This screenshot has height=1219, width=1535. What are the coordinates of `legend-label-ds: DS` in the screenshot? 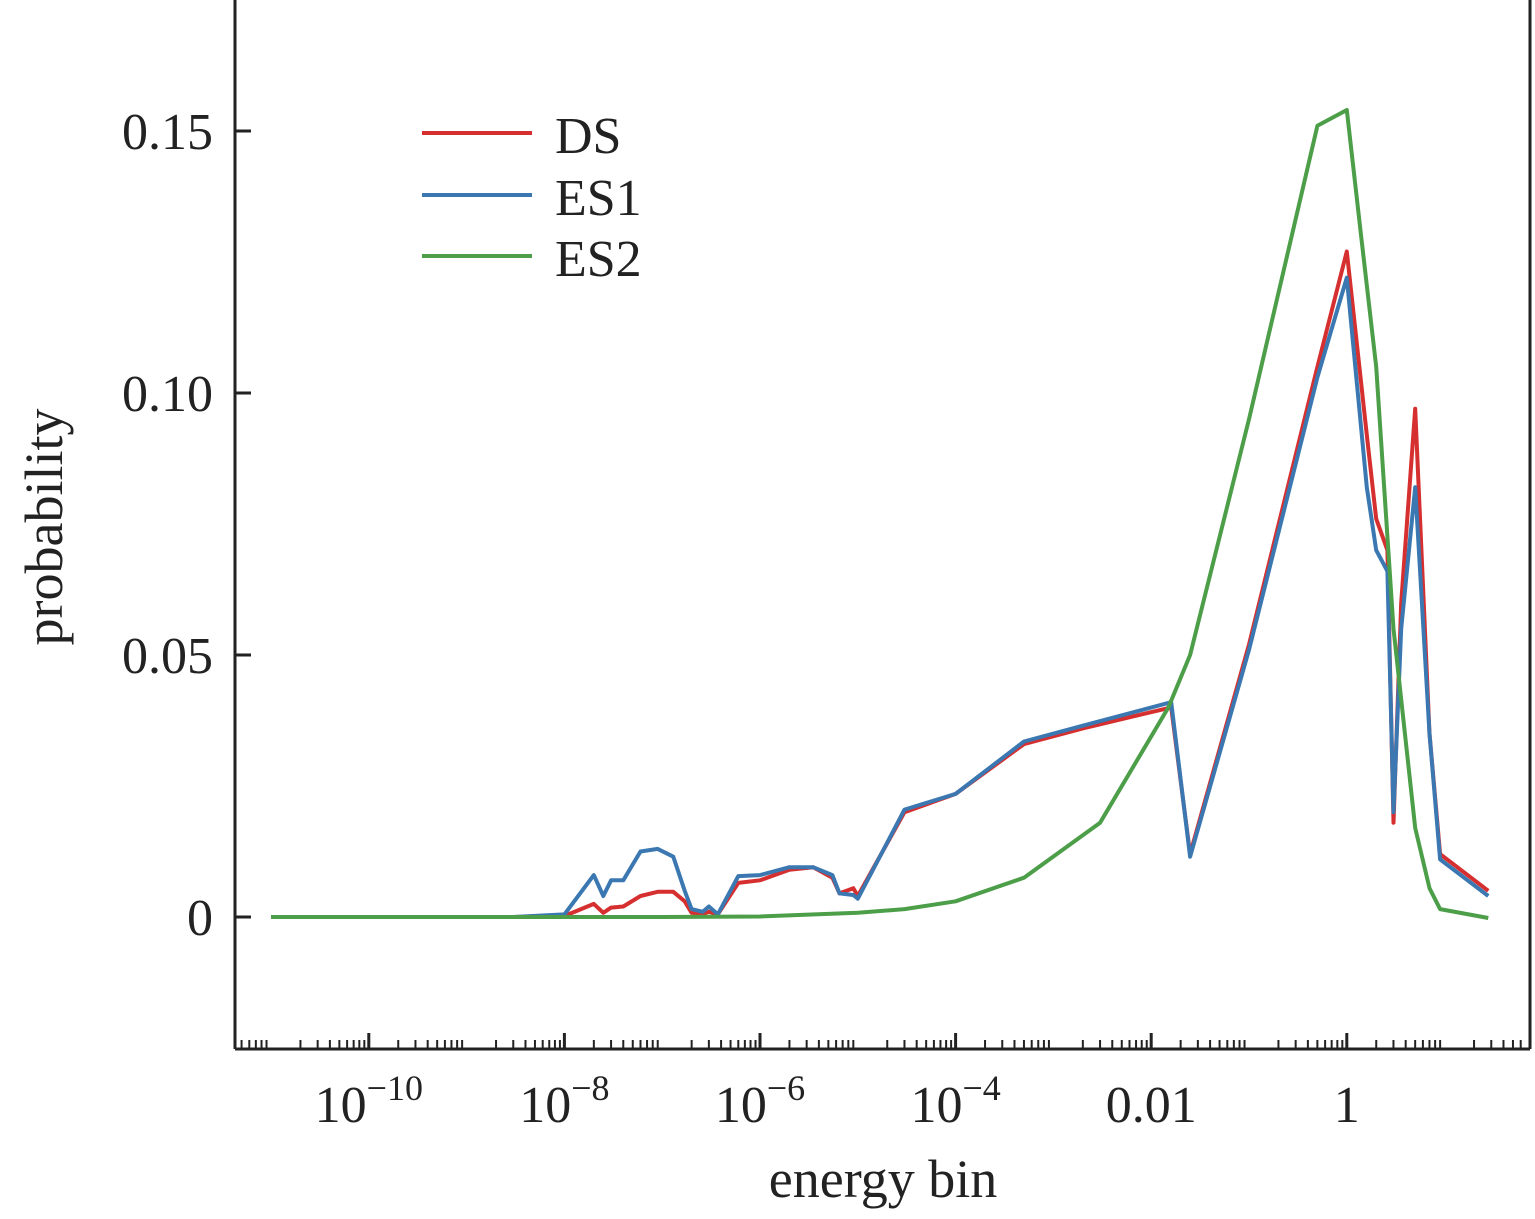 It's located at (588, 136).